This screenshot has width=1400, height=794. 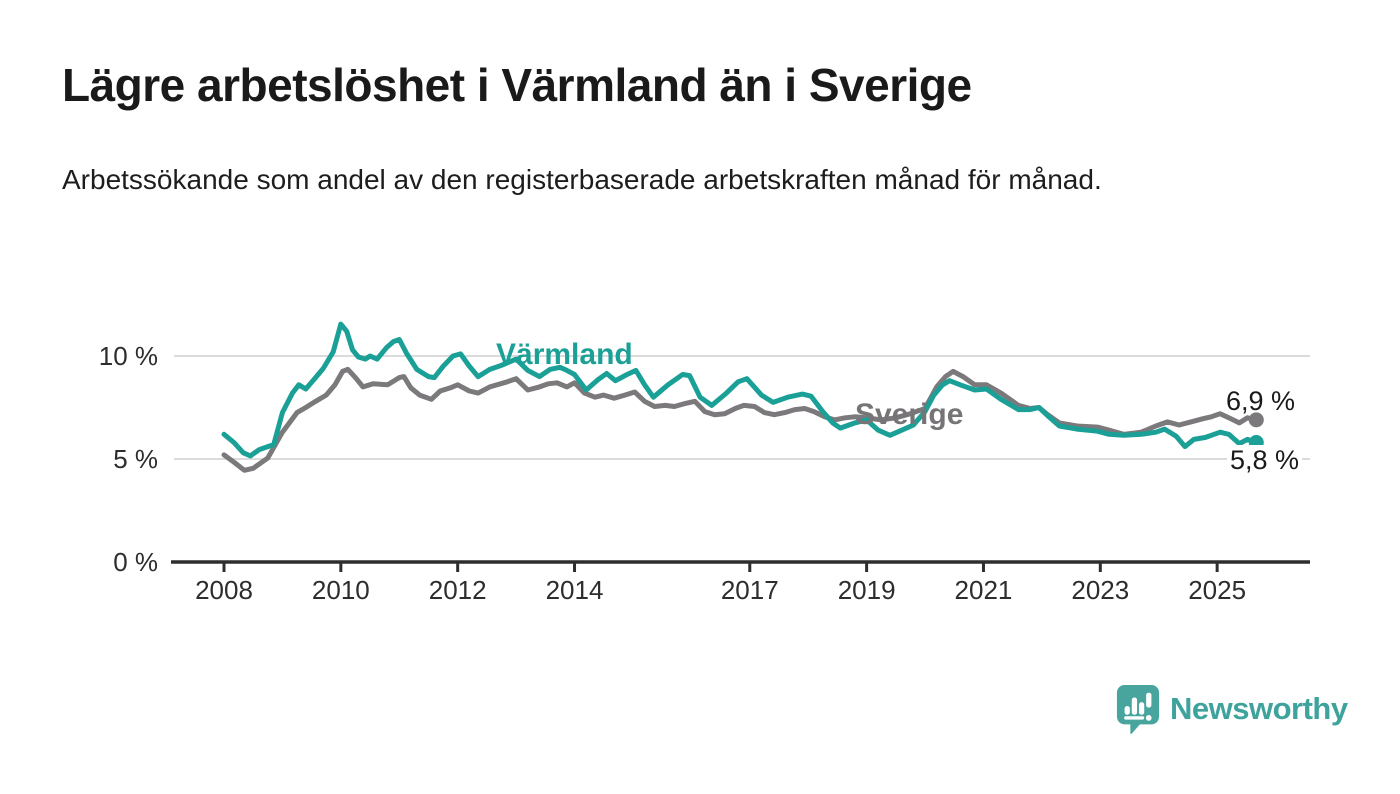 I want to click on series-line-sverige, so click(x=740, y=419).